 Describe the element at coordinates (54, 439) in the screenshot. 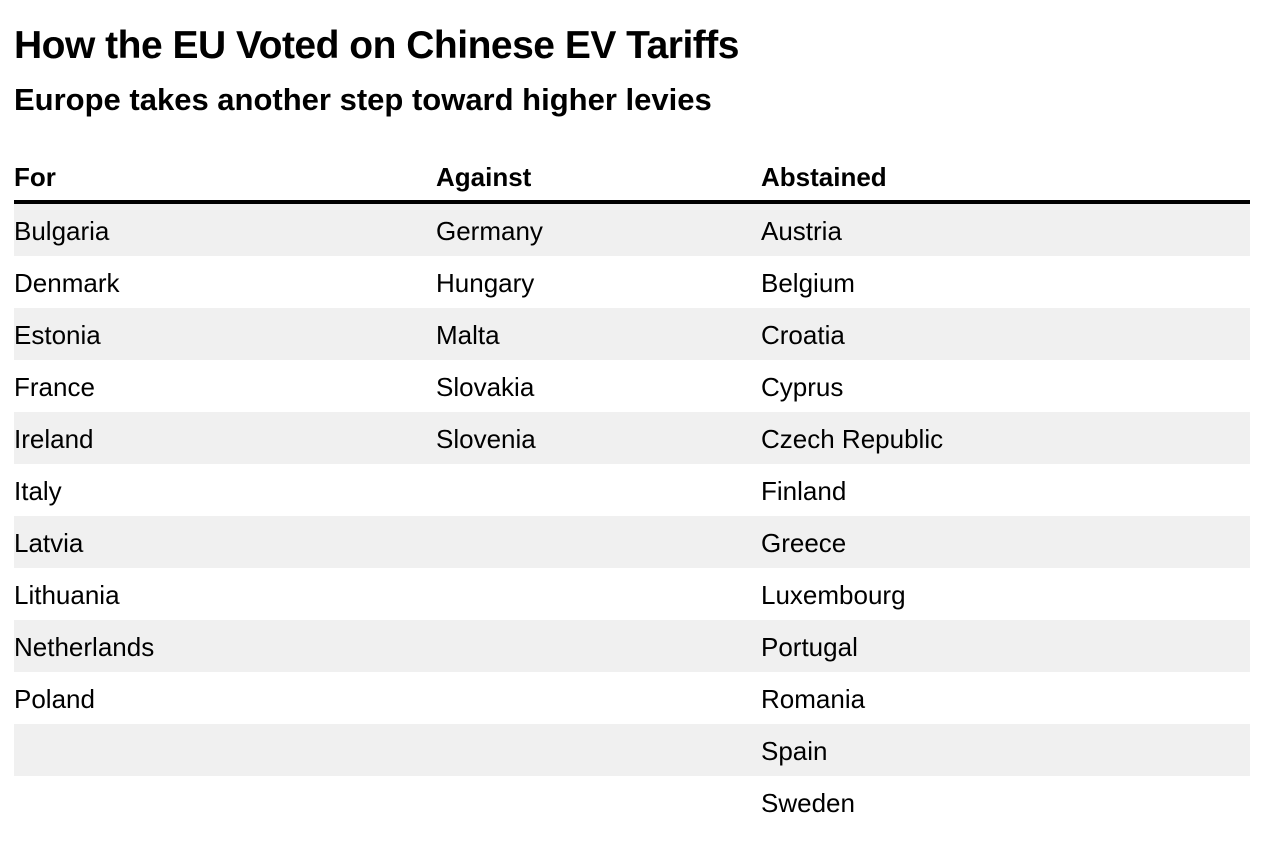

I see `table-cell-for: Ireland` at that location.